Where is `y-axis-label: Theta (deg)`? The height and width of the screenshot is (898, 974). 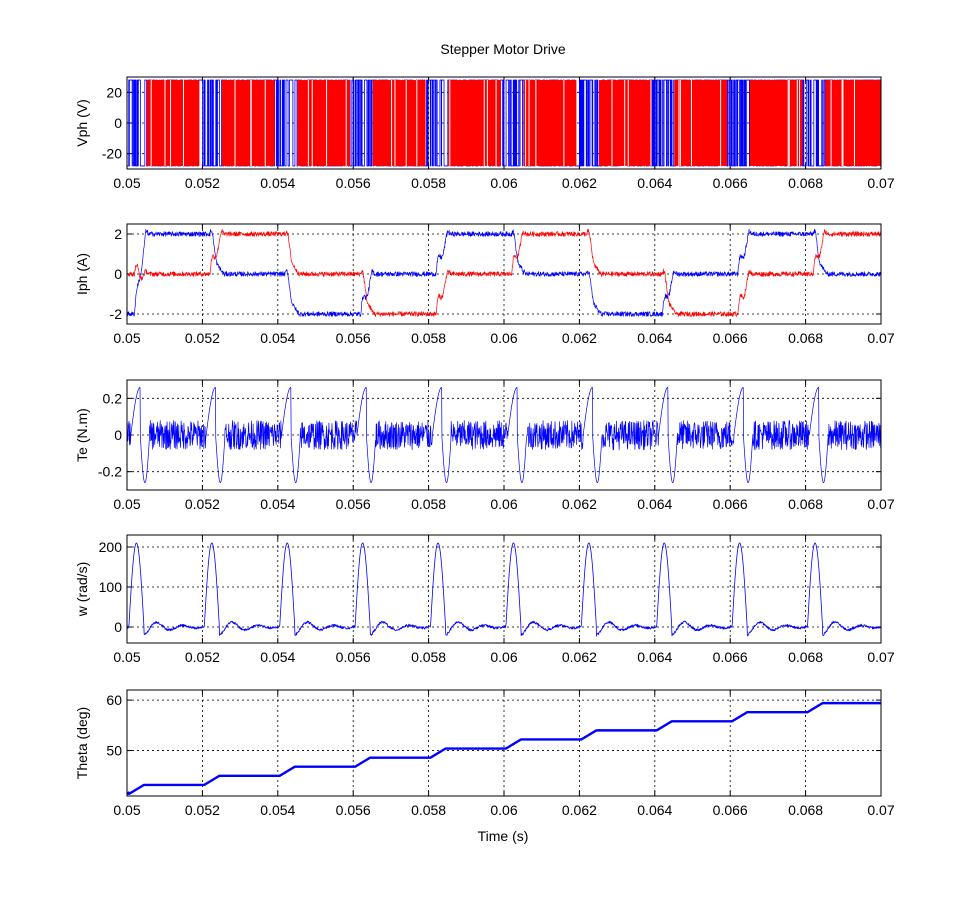
y-axis-label: Theta (deg) is located at coordinates (82, 743).